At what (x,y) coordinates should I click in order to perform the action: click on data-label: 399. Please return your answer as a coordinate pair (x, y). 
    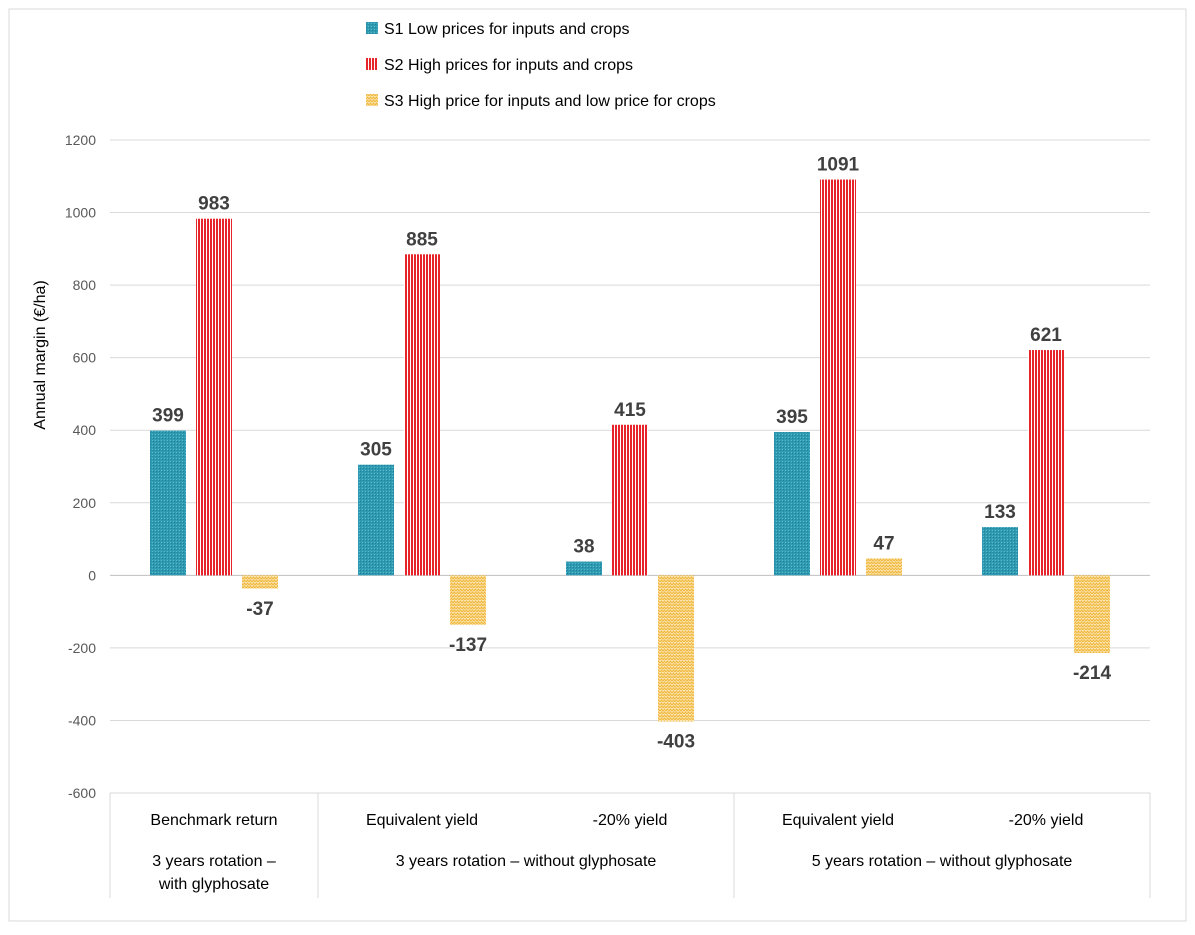
    Looking at the image, I should click on (168, 416).